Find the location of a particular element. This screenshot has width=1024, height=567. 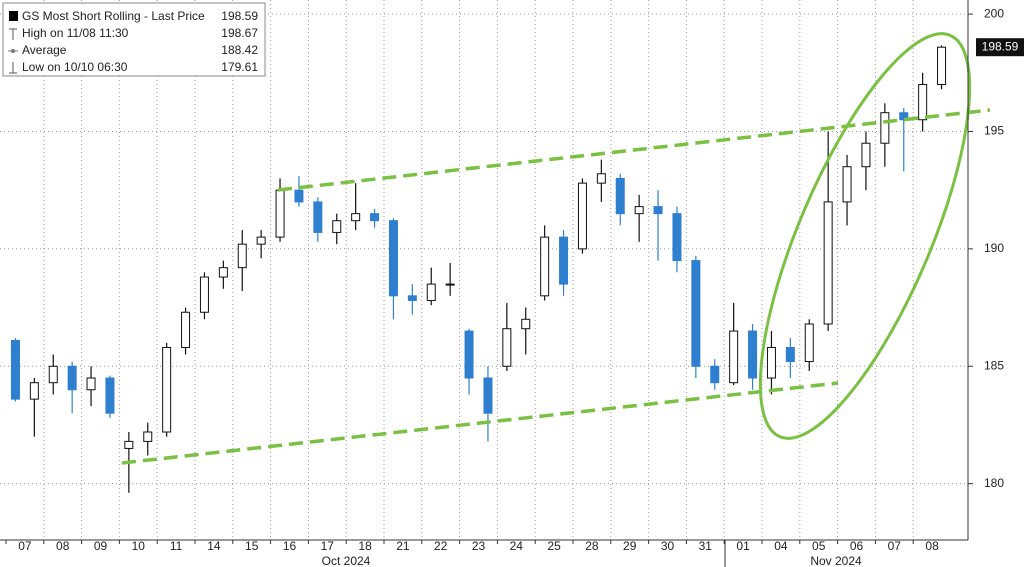

legend-label: Average is located at coordinates (44, 50).